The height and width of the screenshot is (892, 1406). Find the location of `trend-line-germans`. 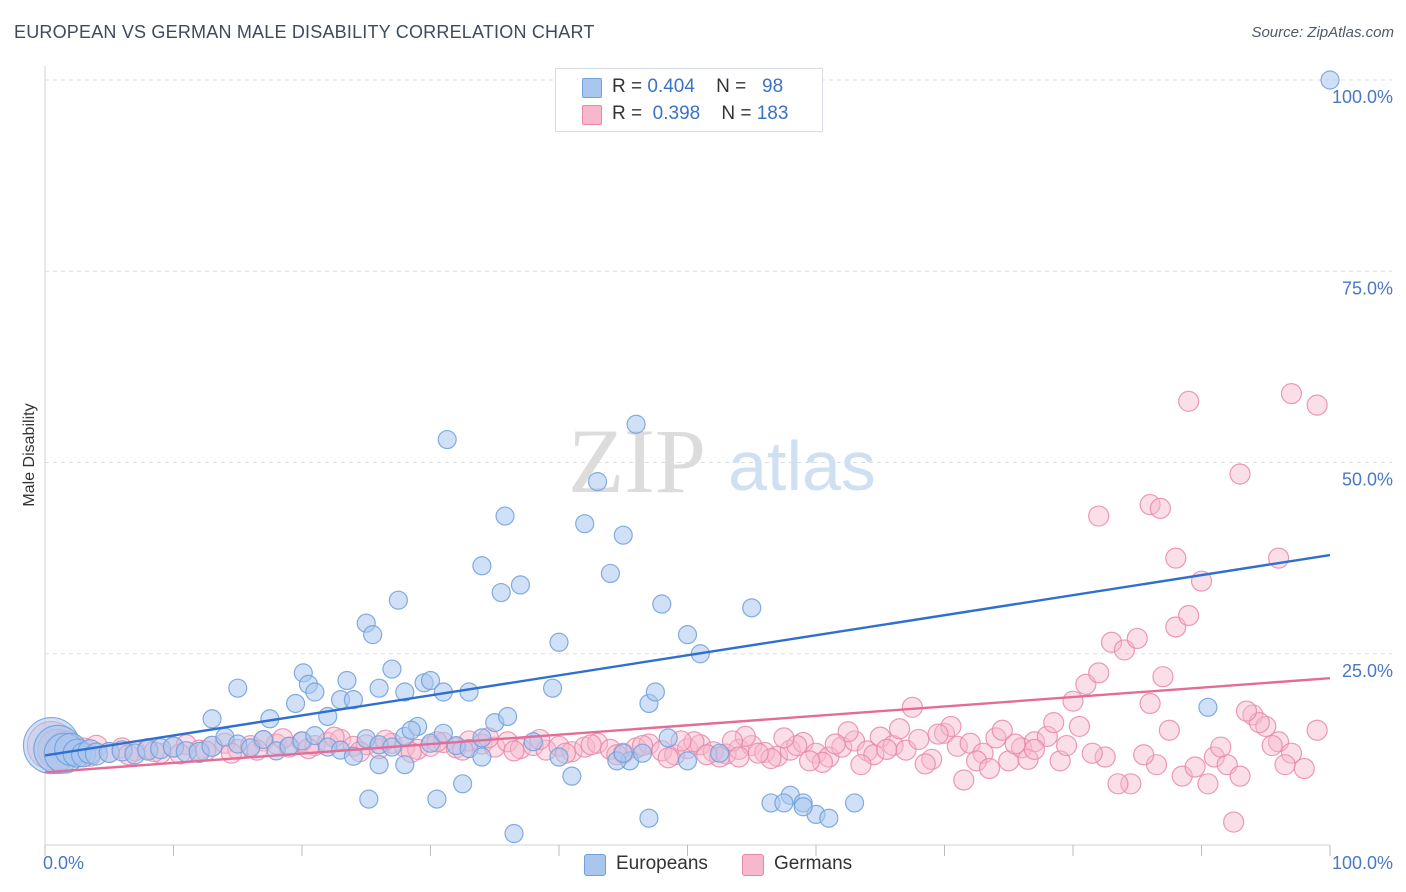

trend-line-germans is located at coordinates (687, 725).